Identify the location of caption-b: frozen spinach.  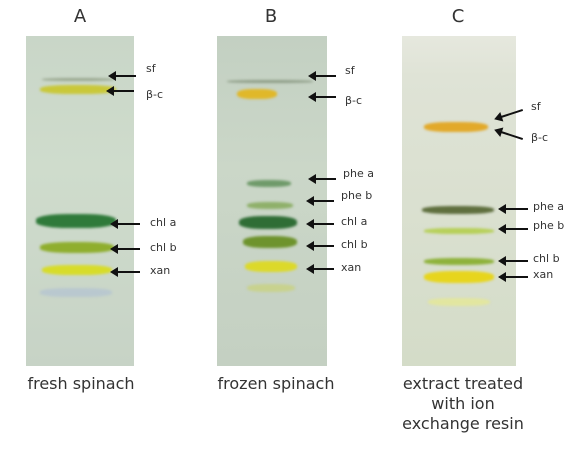
(276, 384).